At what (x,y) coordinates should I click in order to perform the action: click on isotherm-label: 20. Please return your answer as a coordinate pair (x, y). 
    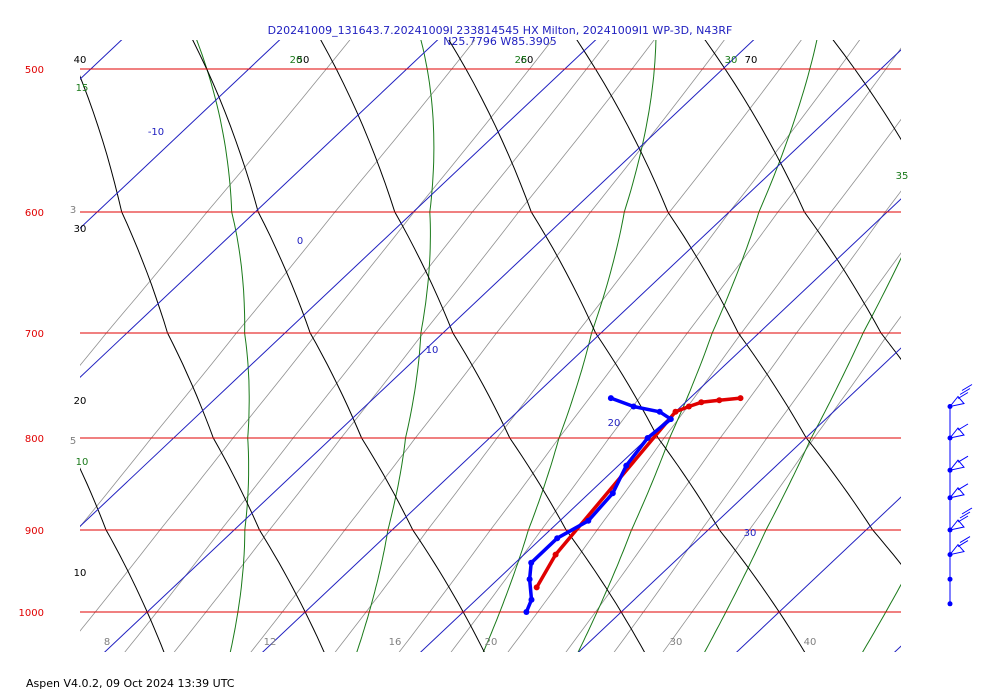
    Looking at the image, I should click on (614, 423).